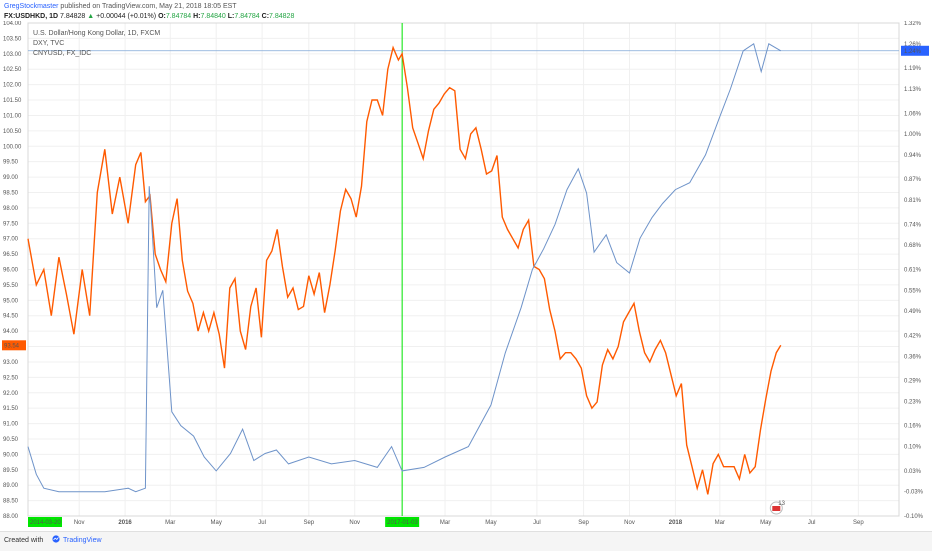 The width and height of the screenshot is (932, 551). What do you see at coordinates (48, 43) in the screenshot?
I see `legend-dxy: DXY, TVC` at bounding box center [48, 43].